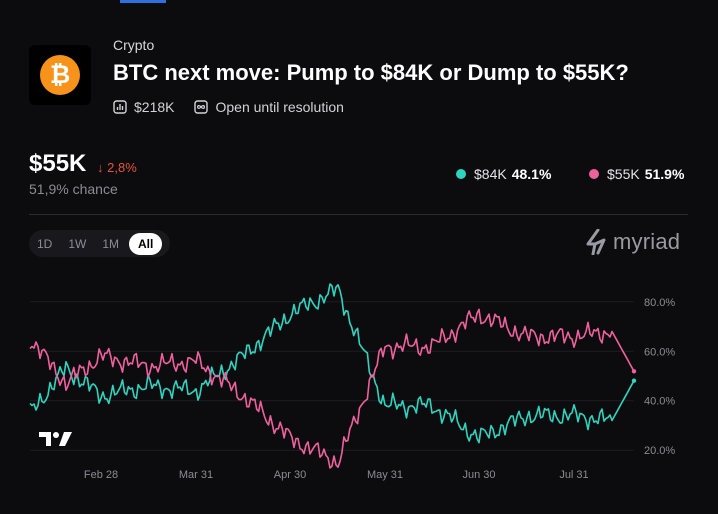  Describe the element at coordinates (647, 241) in the screenshot. I see `brand-name: myriad` at that location.